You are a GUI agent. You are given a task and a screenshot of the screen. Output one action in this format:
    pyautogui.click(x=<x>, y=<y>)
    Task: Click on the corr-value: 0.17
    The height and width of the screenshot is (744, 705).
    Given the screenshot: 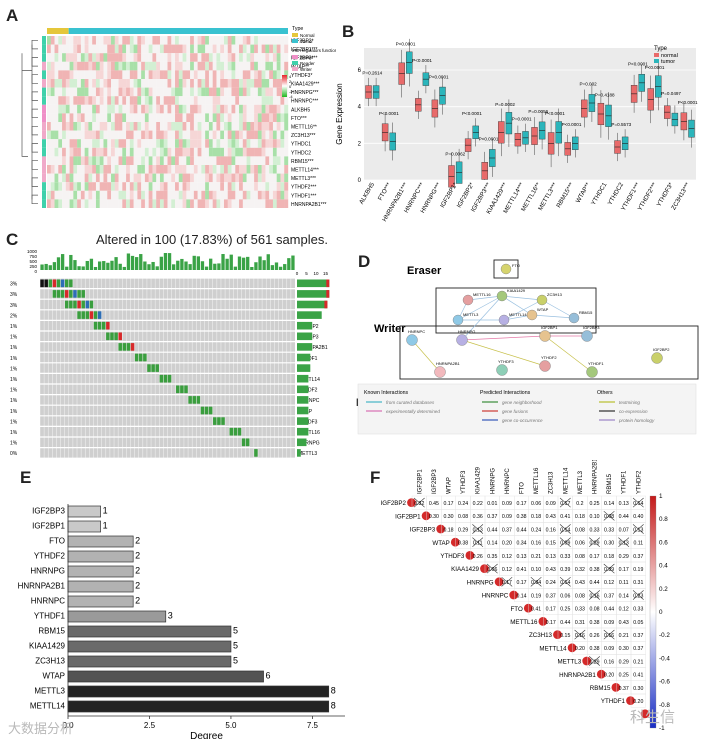 What is the action you would take?
    pyautogui.click(x=507, y=583)
    